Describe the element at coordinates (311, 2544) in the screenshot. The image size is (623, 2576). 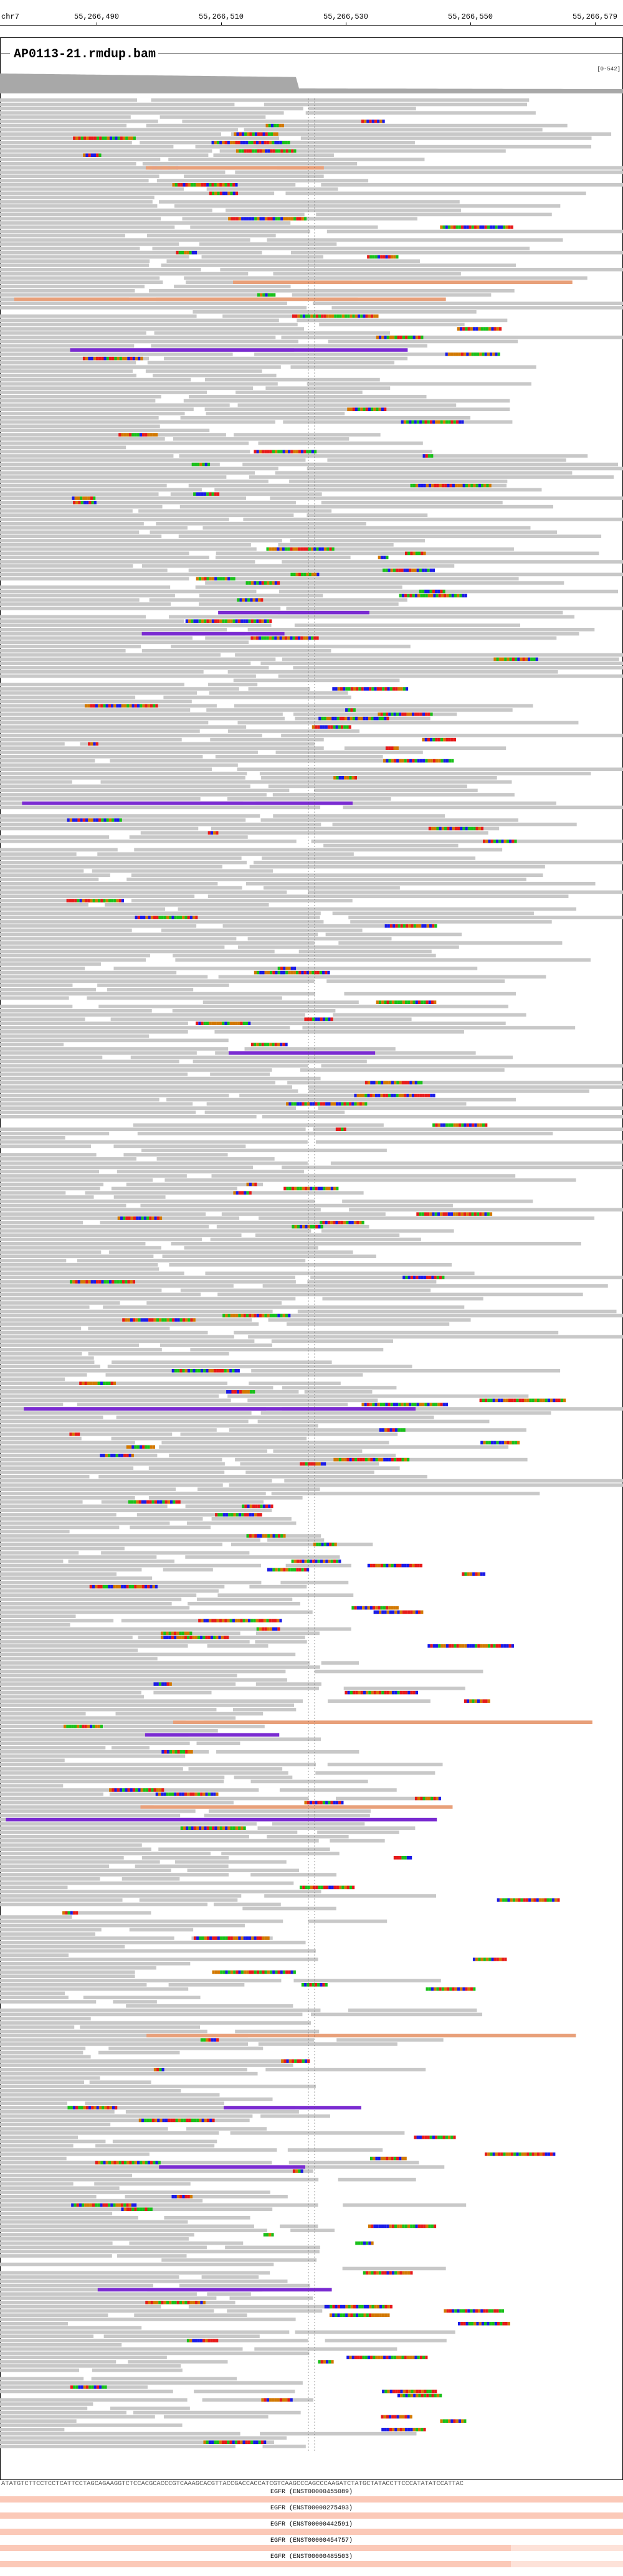
I see `gene-feature: EGFR (ENST00000454757)` at that location.